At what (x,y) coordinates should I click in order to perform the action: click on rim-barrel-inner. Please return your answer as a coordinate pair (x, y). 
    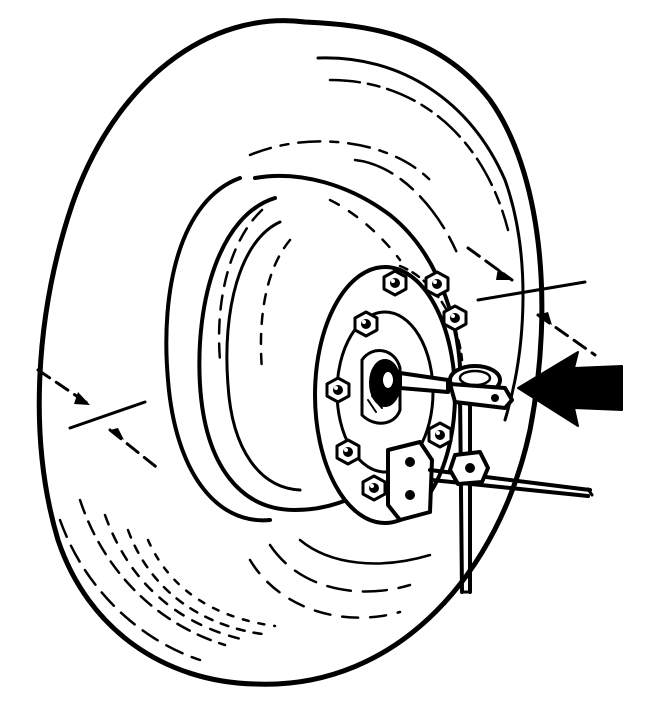
    Looking at the image, I should click on (263, 356).